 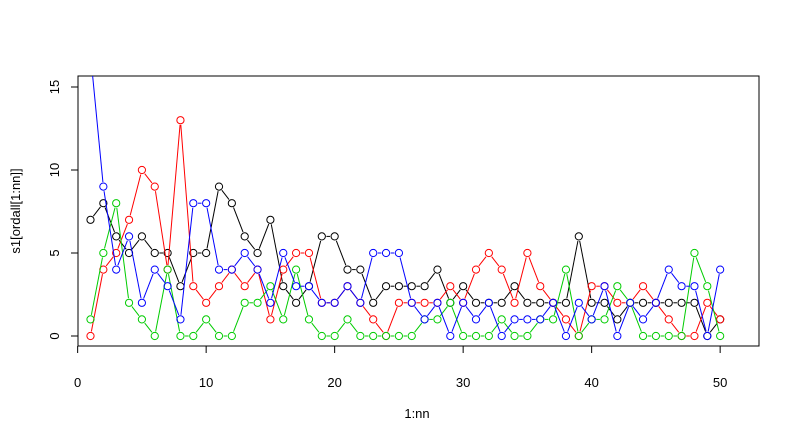 What do you see at coordinates (463, 382) in the screenshot?
I see `x-tick-label: 30` at bounding box center [463, 382].